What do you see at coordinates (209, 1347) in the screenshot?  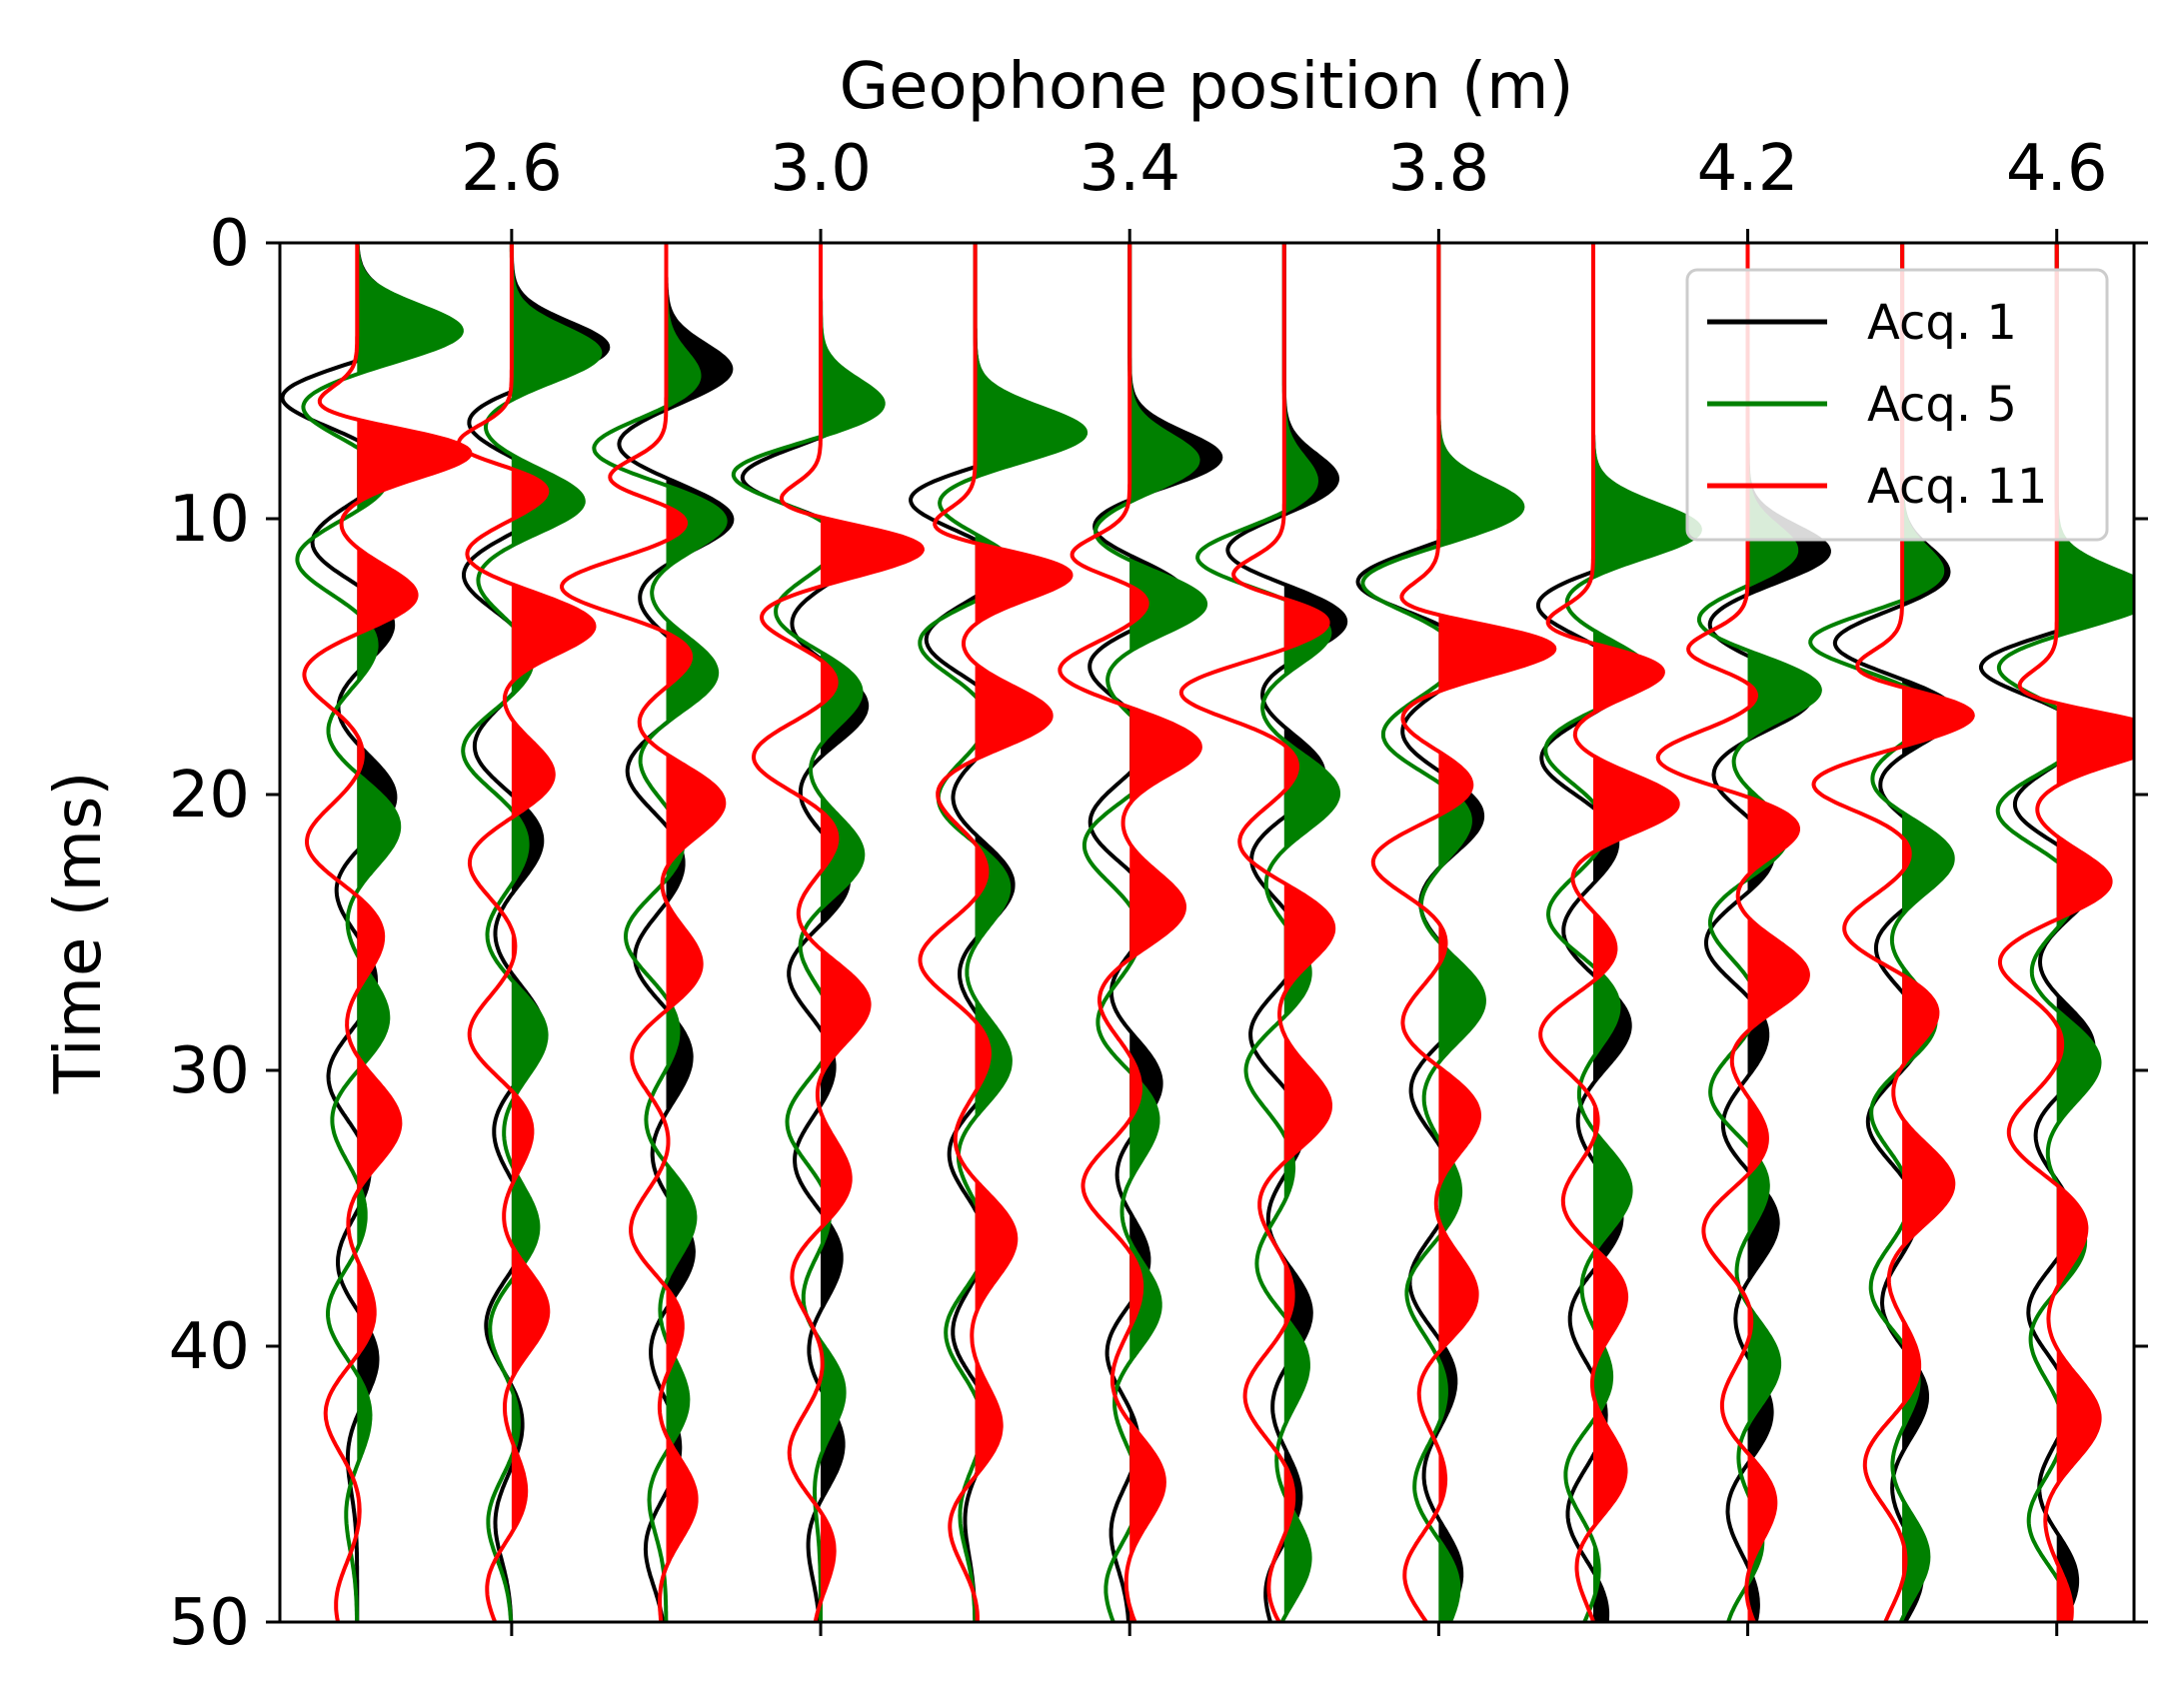 I see `y-tick-label: 40` at bounding box center [209, 1347].